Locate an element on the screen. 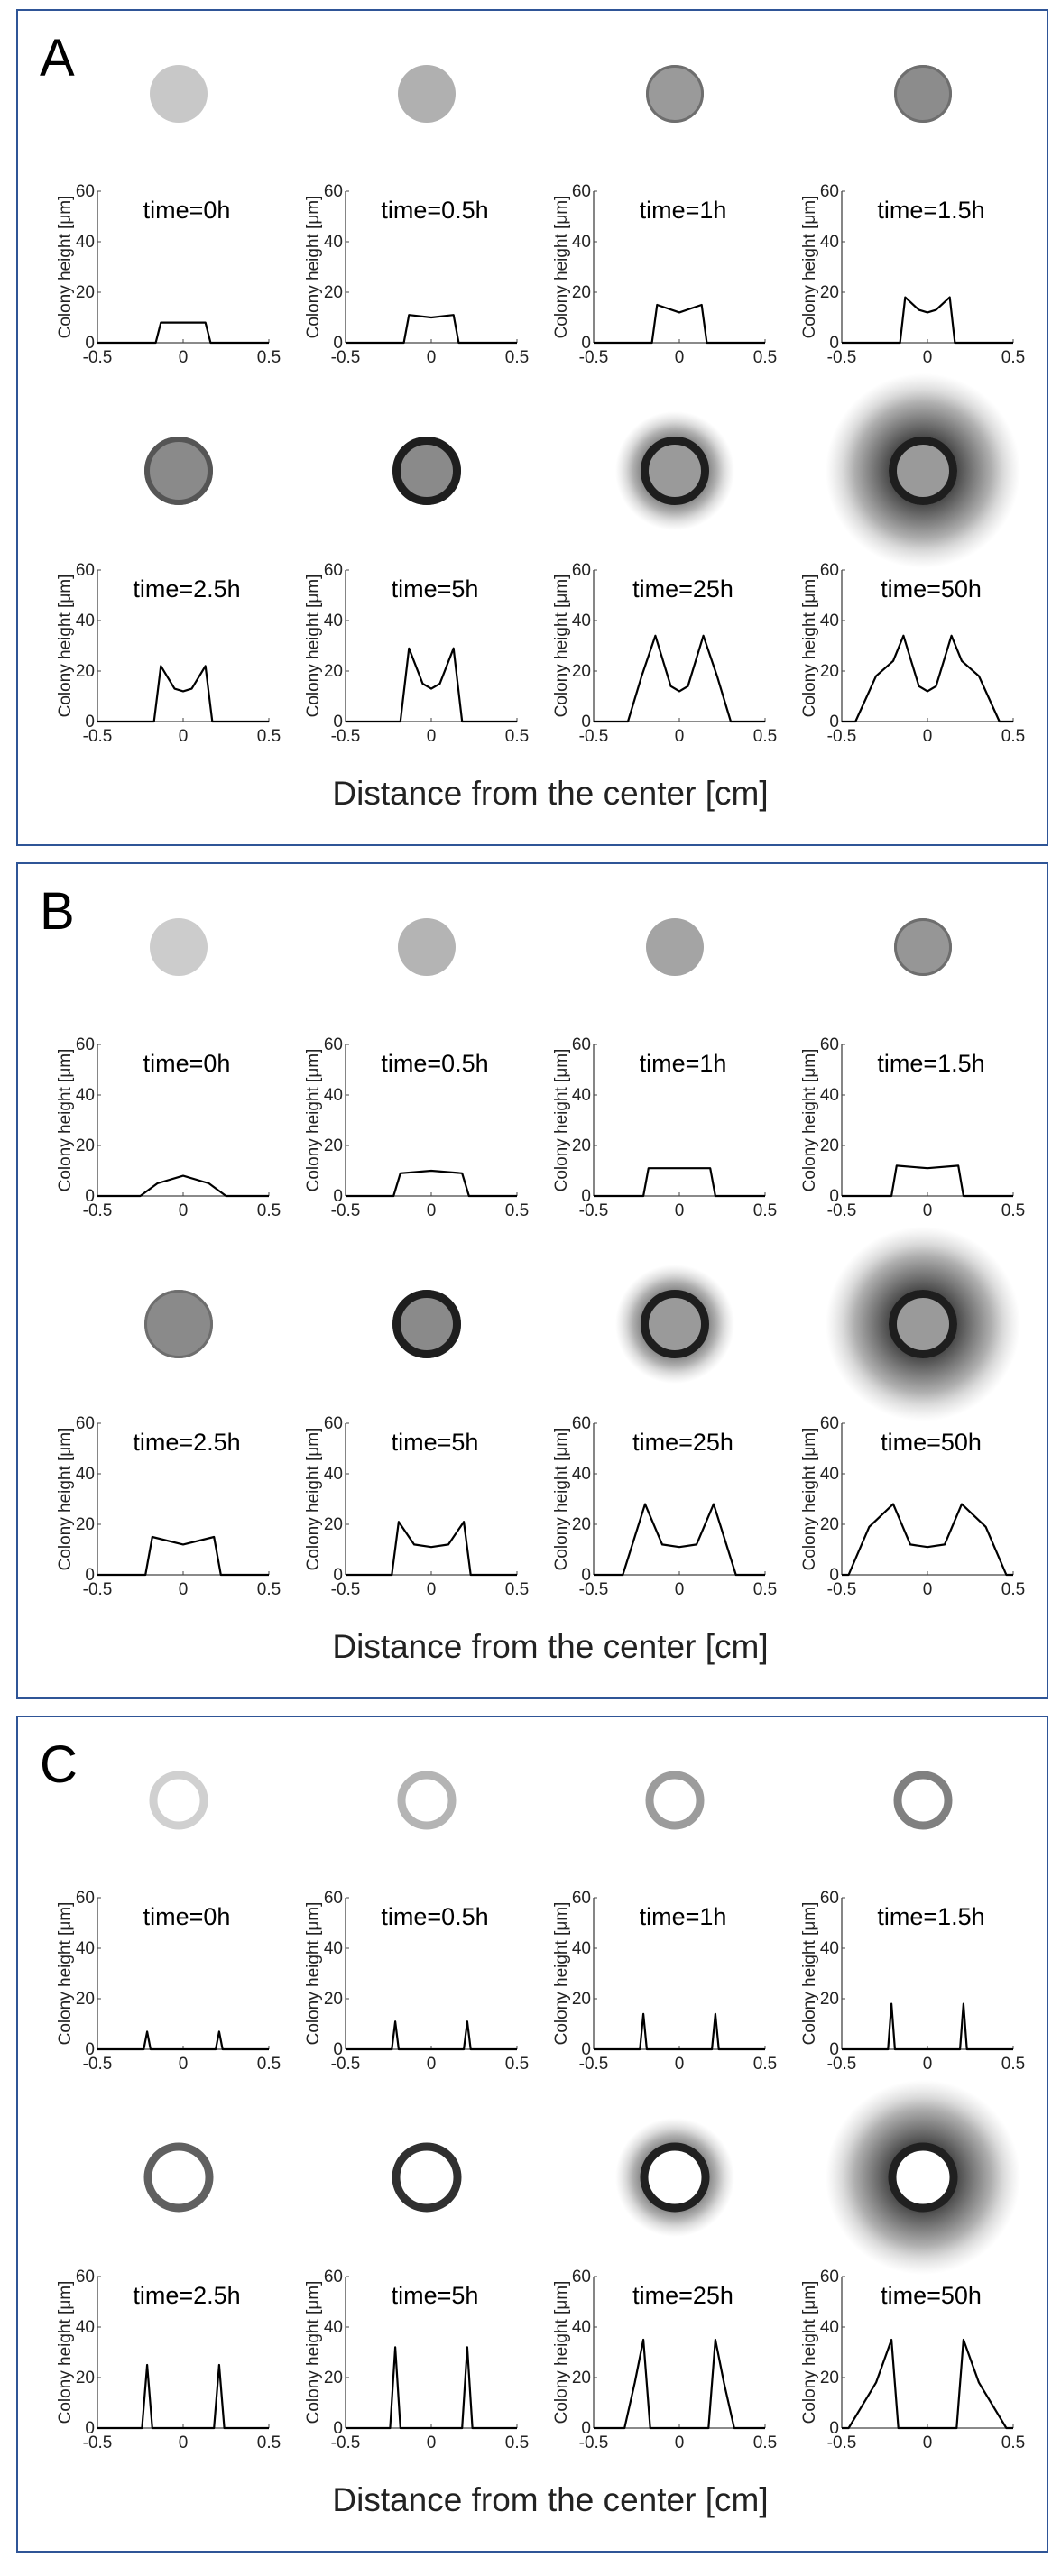  subplot-title: time=0h is located at coordinates (187, 211).